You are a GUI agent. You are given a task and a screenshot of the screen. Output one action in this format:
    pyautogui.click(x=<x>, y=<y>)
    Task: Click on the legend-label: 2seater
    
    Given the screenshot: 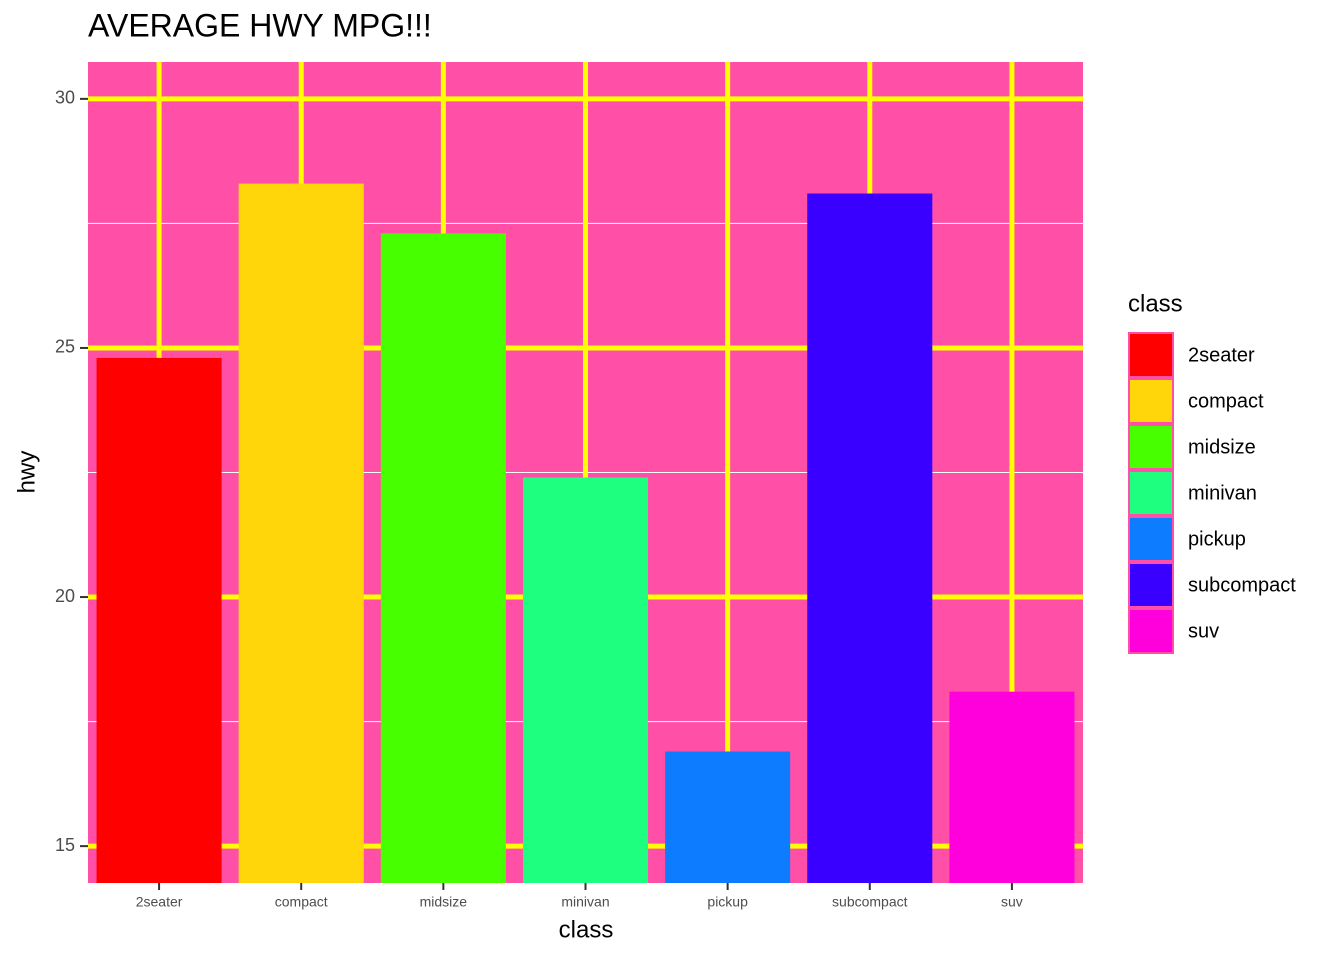 What is the action you would take?
    pyautogui.click(x=1221, y=355)
    